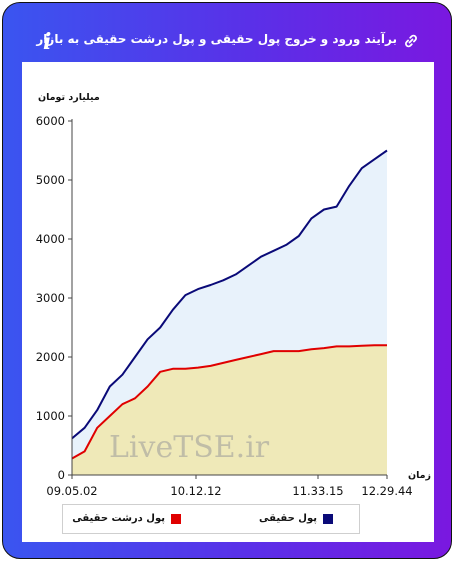 The height and width of the screenshot is (565, 458). I want to click on y-tick-label: 1000, so click(50, 416).